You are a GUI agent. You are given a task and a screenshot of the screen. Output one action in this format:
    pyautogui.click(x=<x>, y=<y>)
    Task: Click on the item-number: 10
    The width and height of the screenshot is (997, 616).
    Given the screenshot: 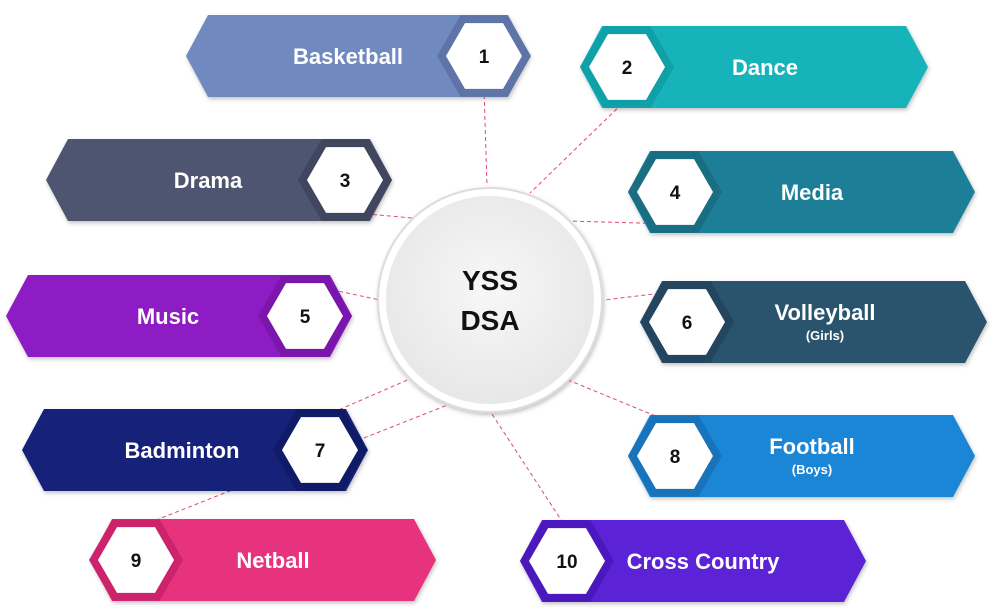 What is the action you would take?
    pyautogui.click(x=566, y=562)
    